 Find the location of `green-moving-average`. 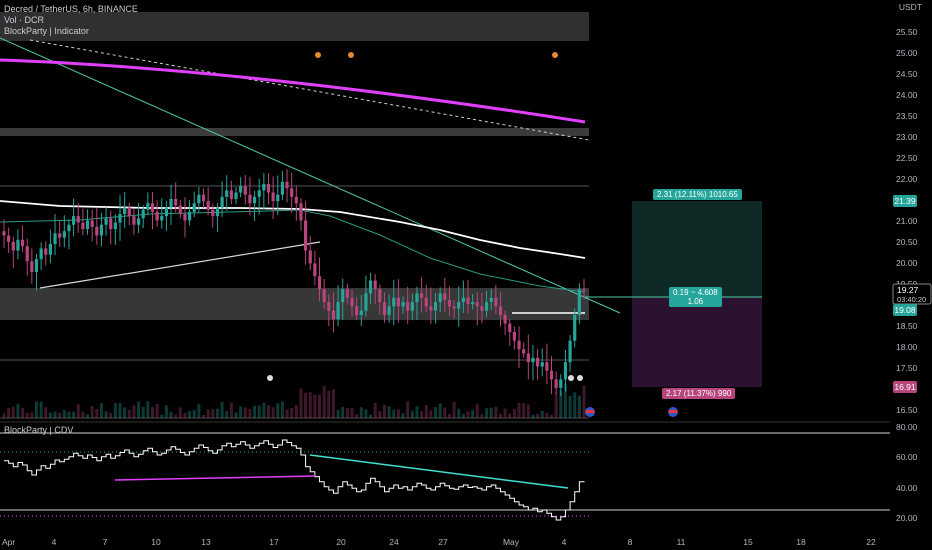

green-moving-average is located at coordinates (293, 251).